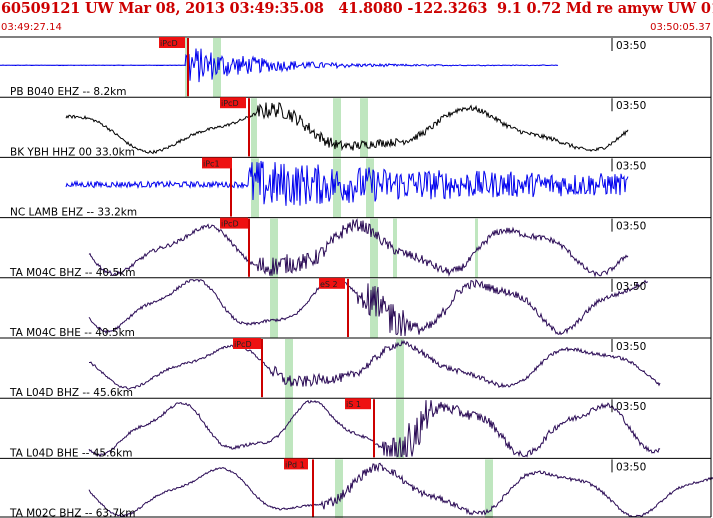 The image size is (713, 518). What do you see at coordinates (71, 393) in the screenshot?
I see `trace-station-label: TA L04D BHZ -- 45.6km` at bounding box center [71, 393].